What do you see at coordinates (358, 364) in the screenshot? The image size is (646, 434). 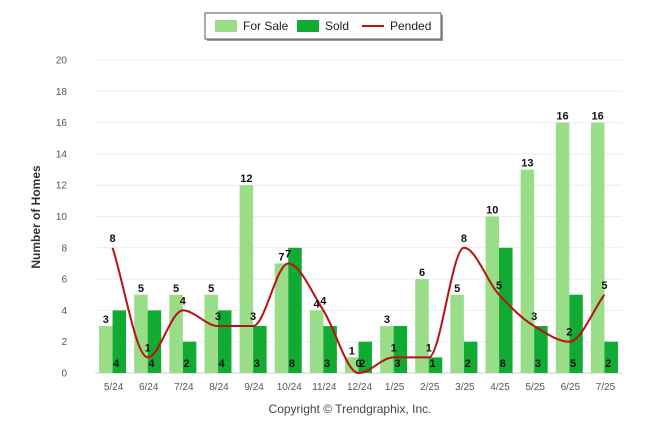 I see `data-label-pended: 0` at bounding box center [358, 364].